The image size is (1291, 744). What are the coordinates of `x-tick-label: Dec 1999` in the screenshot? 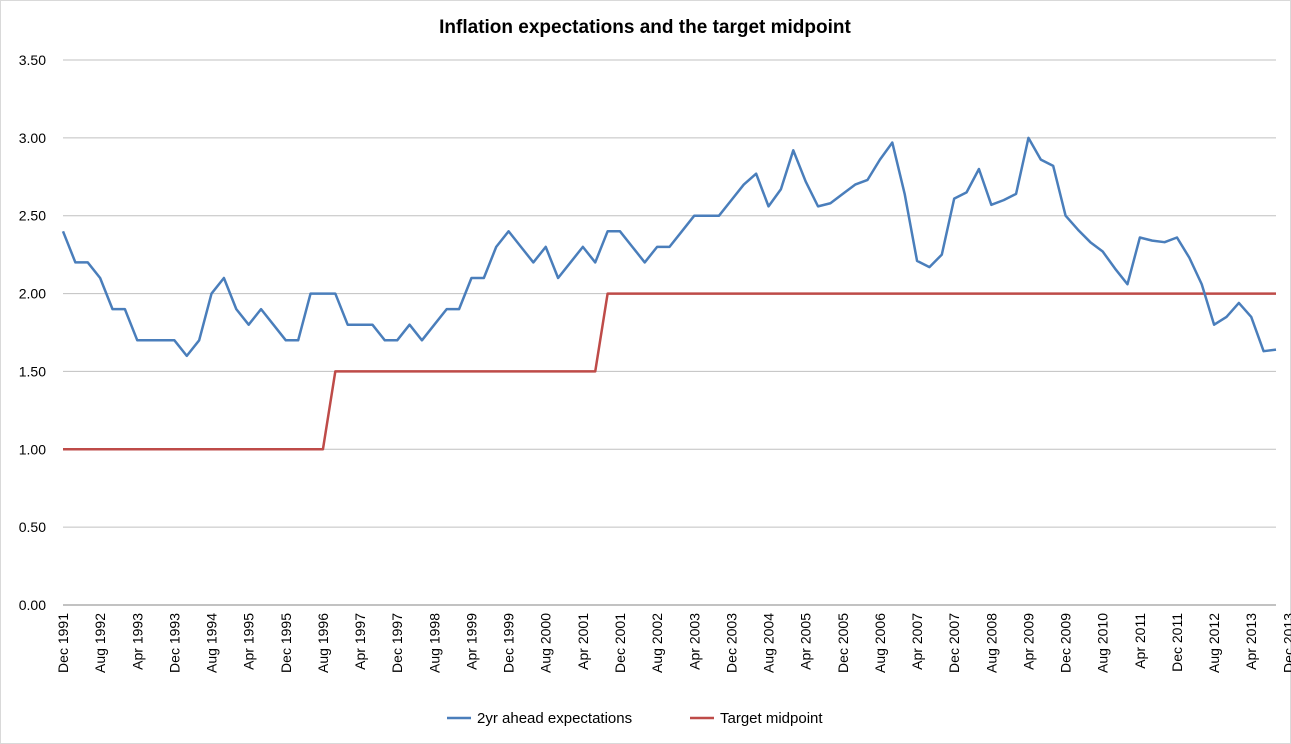 It's located at (509, 643).